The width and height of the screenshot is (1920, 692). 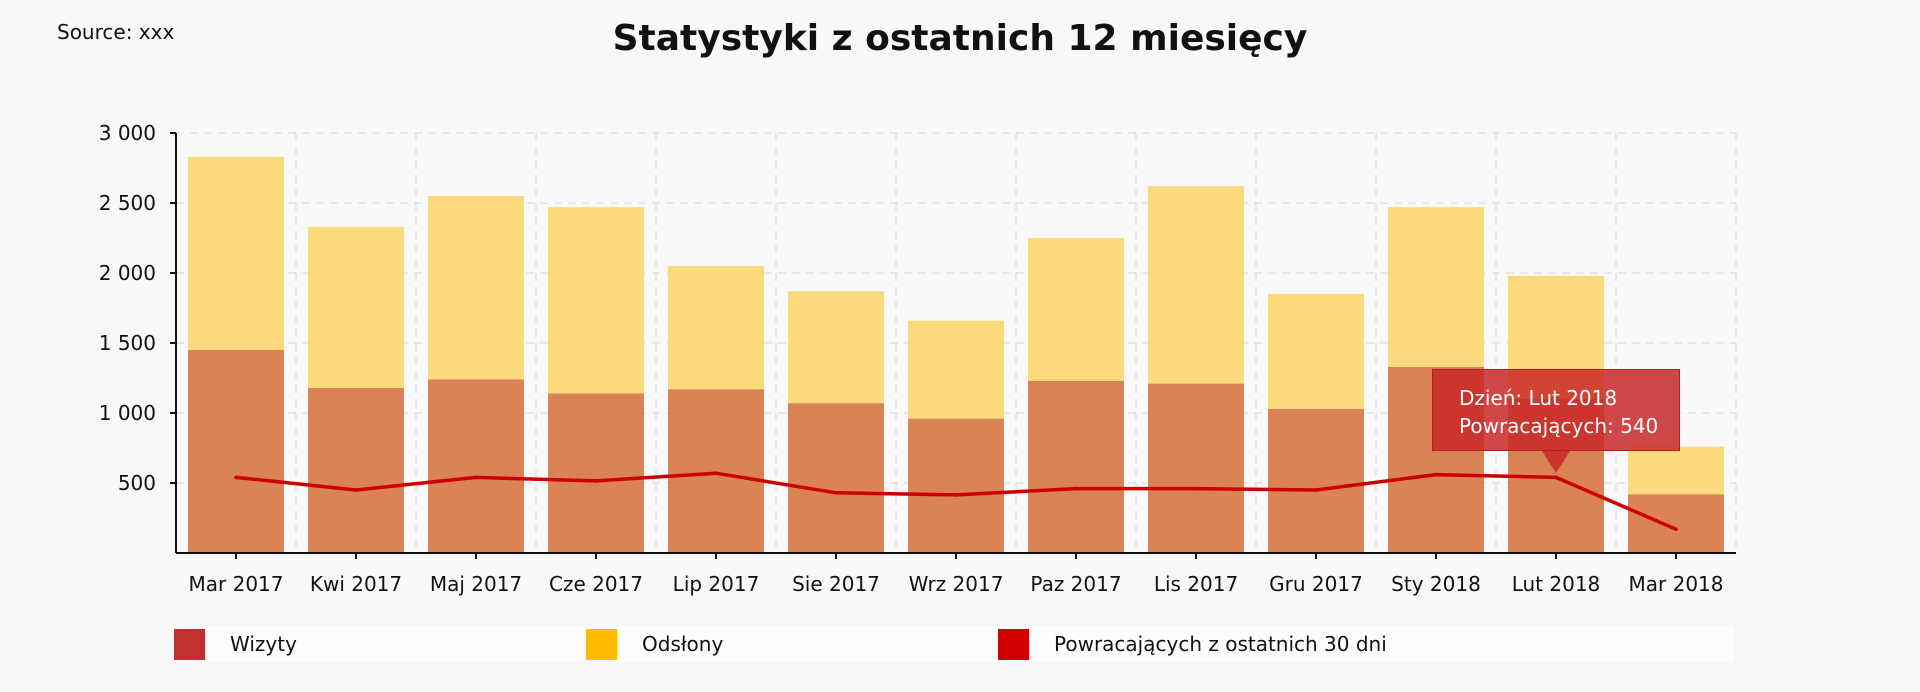 I want to click on tooltip-returning: Powracających: 540, so click(x=1559, y=426).